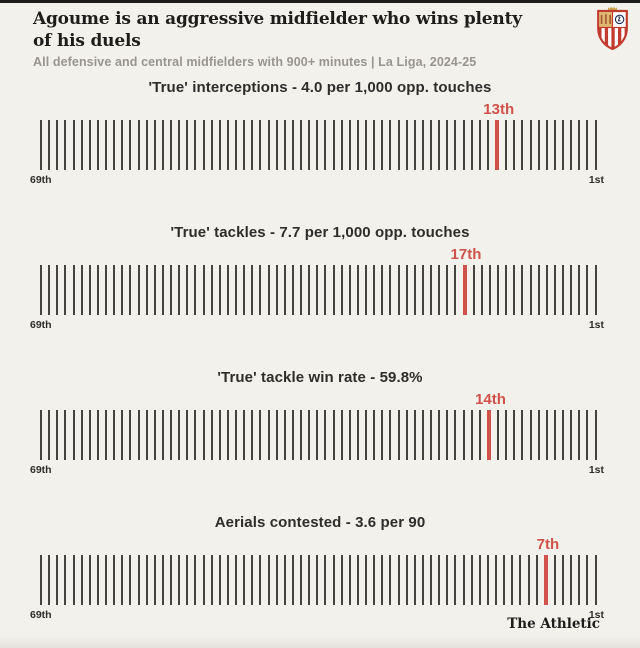  I want to click on player-rank-label: 17th, so click(466, 254).